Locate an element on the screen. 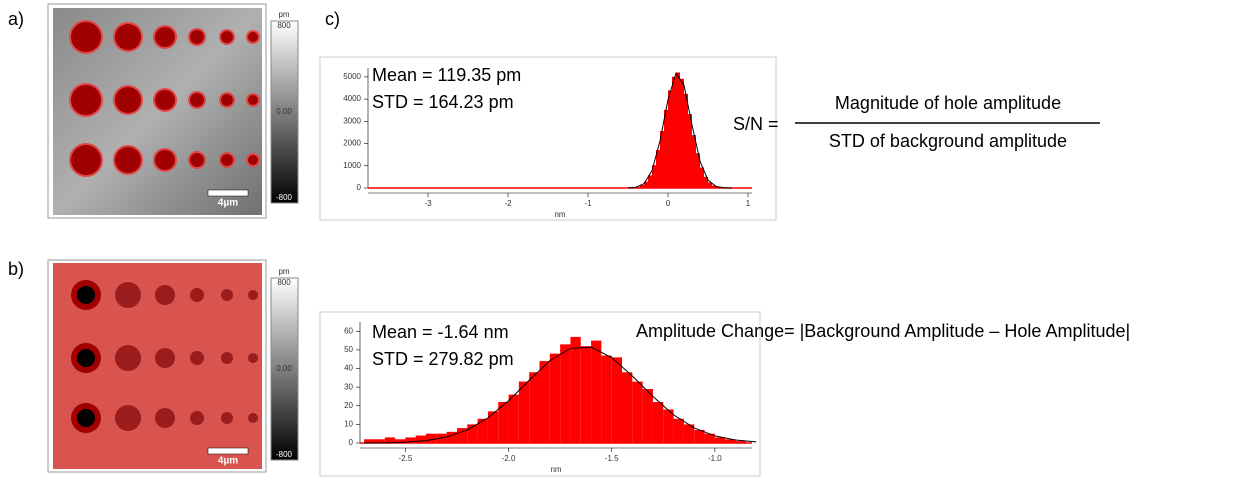 Image resolution: width=1236 pixels, height=482 pixels. x-tick-label: -1.5 is located at coordinates (612, 458).